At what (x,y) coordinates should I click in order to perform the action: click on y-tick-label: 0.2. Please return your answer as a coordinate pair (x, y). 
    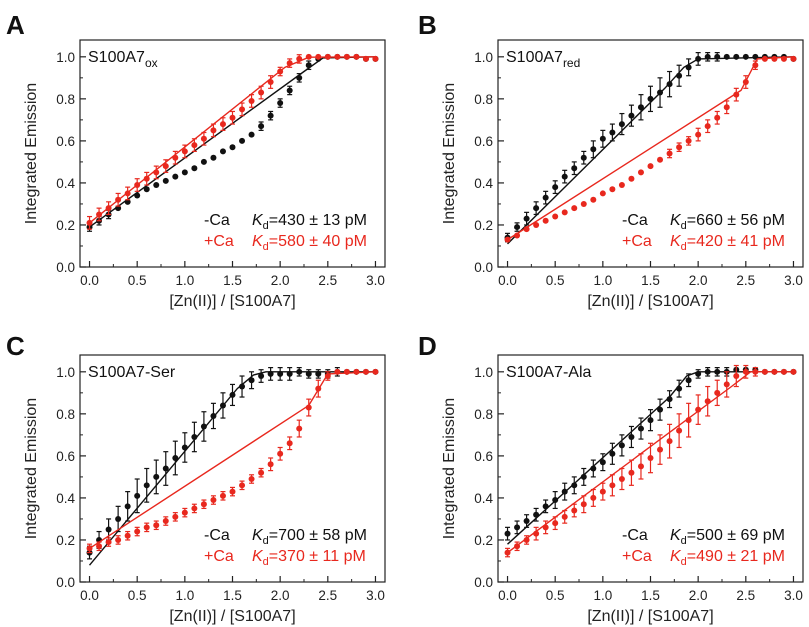
    Looking at the image, I should click on (65, 225).